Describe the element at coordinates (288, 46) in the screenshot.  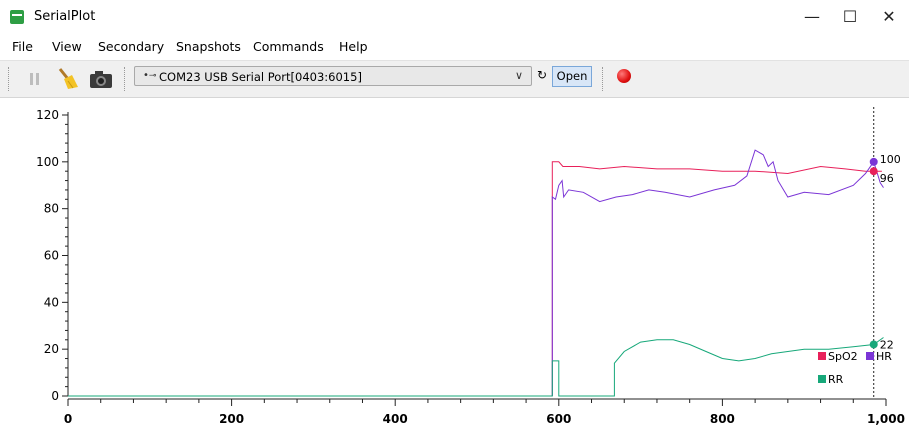
I see `menu-commands: Commands` at that location.